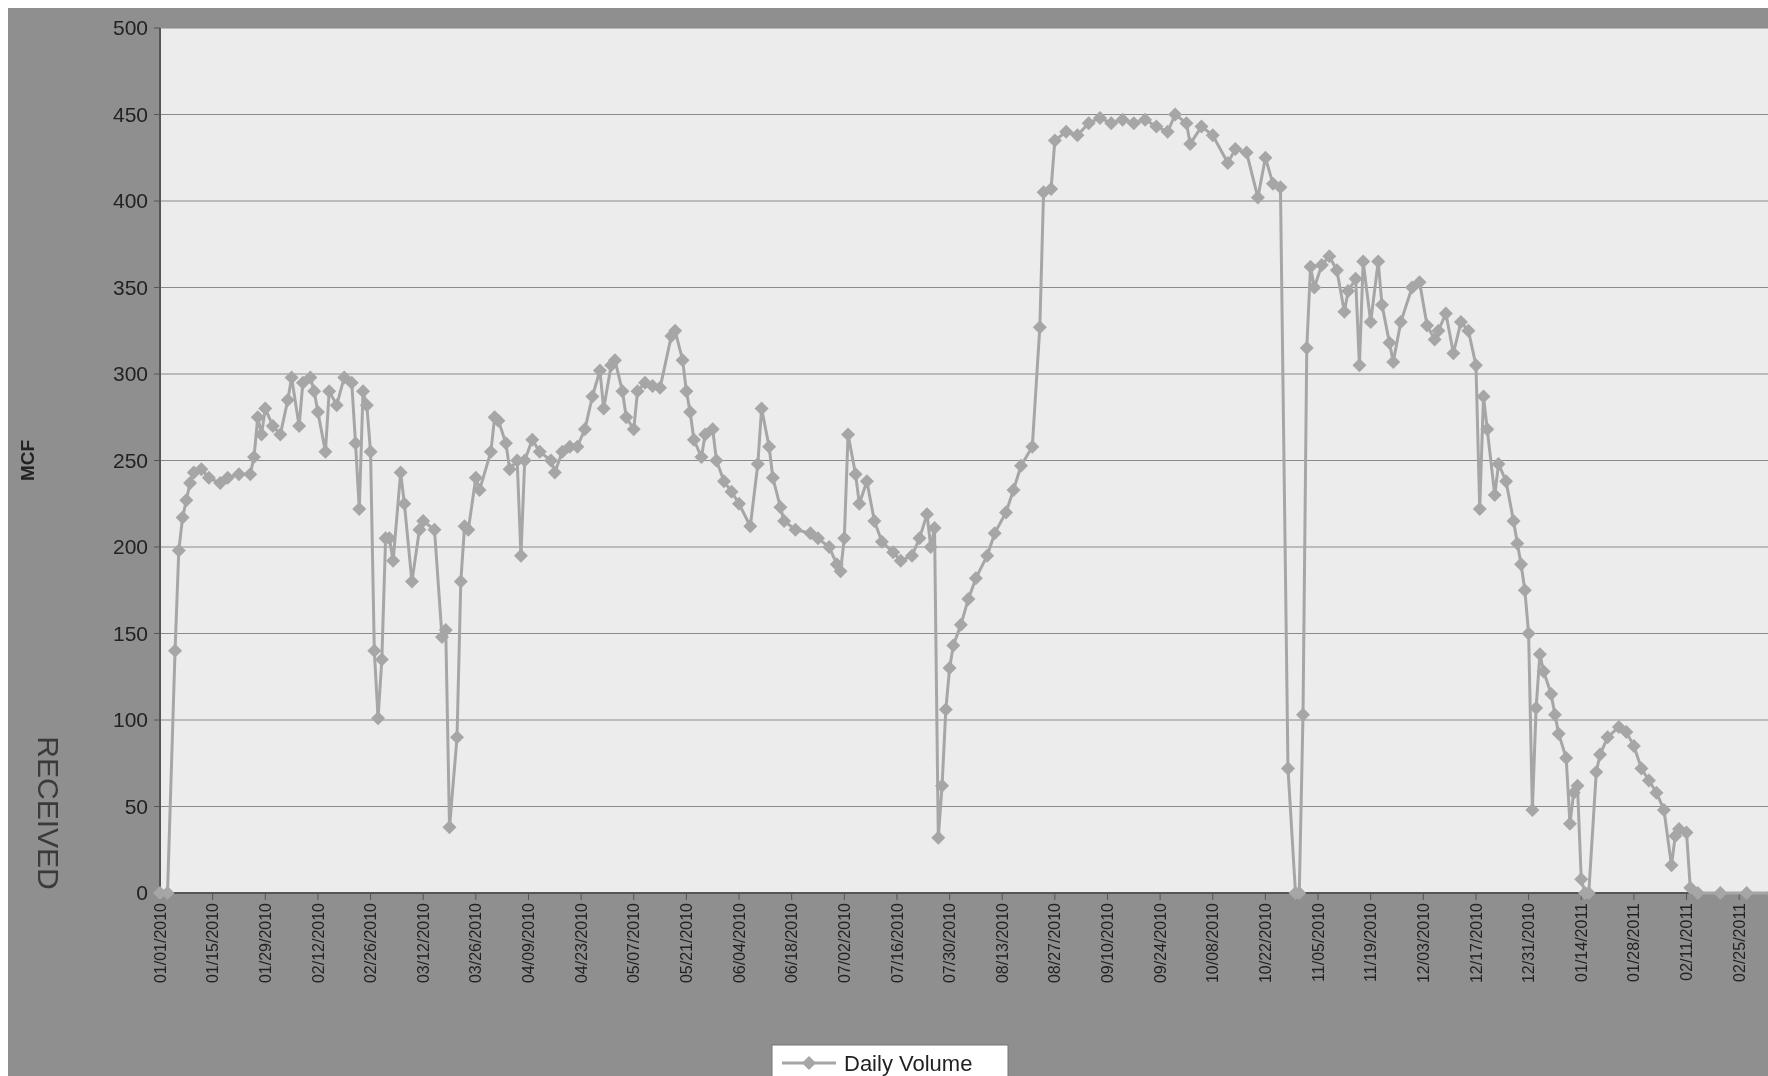 Image resolution: width=1768 pixels, height=1076 pixels. Describe the element at coordinates (1266, 943) in the screenshot. I see `x-tick-label: 10/22/2010` at that location.